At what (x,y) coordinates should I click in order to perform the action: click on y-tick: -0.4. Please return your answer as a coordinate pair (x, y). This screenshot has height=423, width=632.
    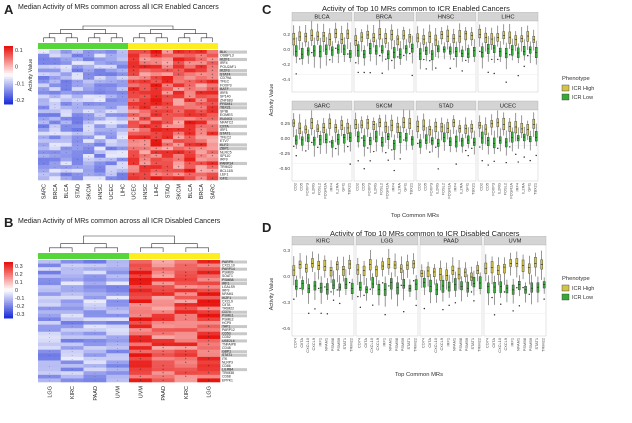
    Looking at the image, I should click on (286, 80).